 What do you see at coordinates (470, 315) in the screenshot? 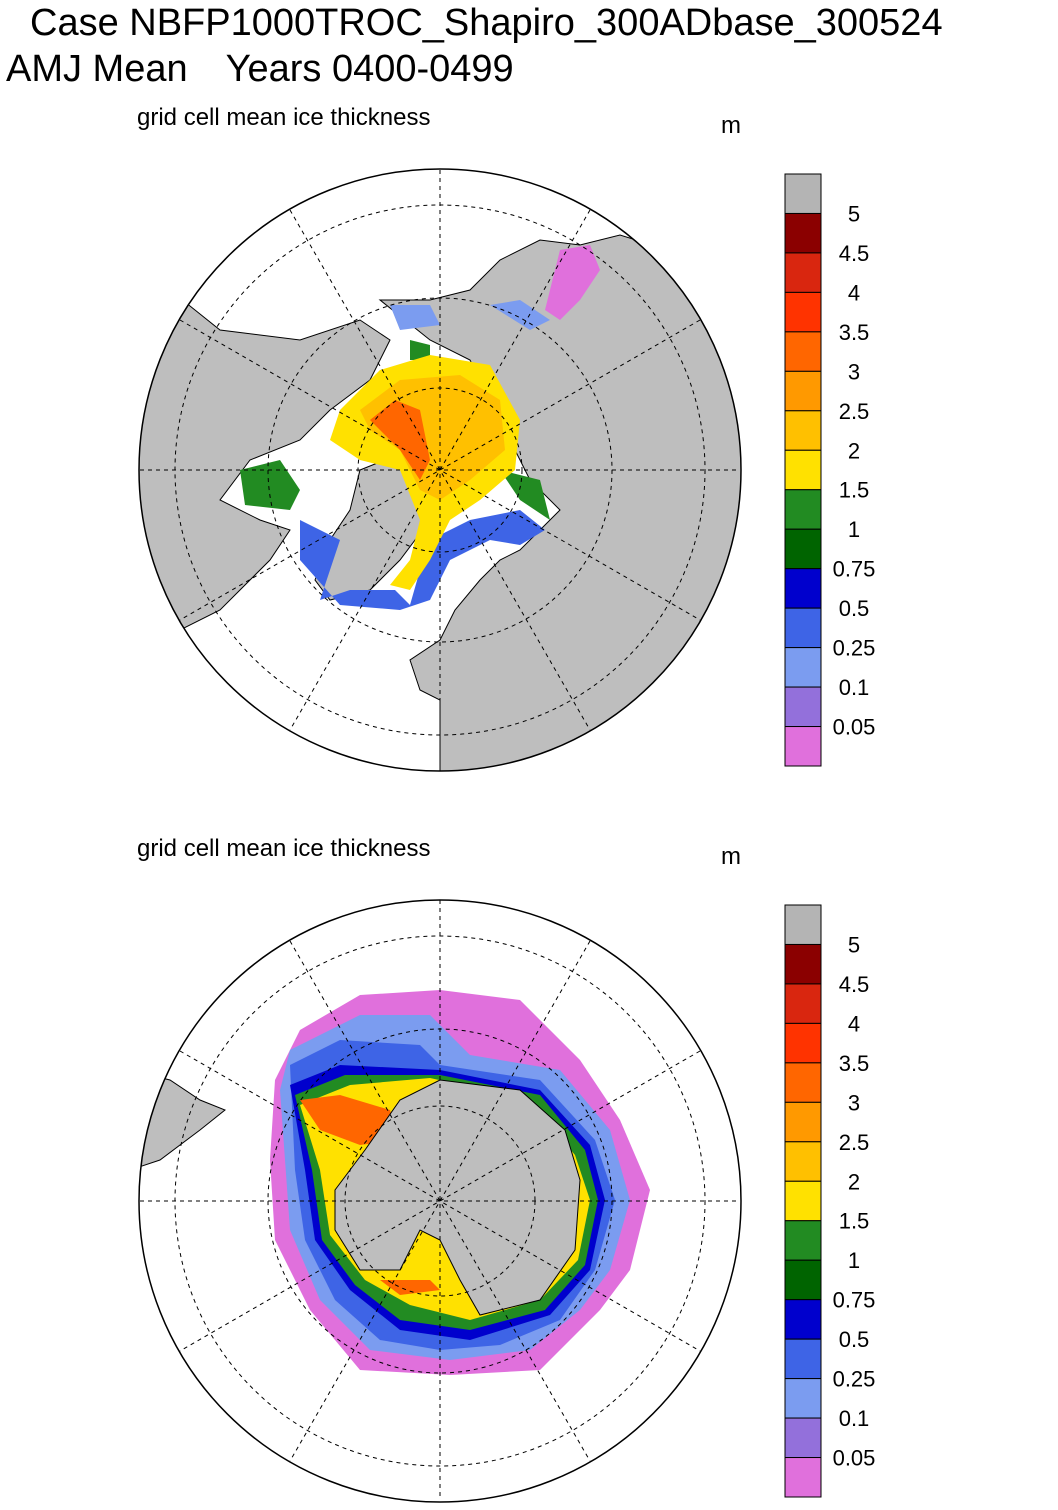
I see `sea-ice-bering` at bounding box center [470, 315].